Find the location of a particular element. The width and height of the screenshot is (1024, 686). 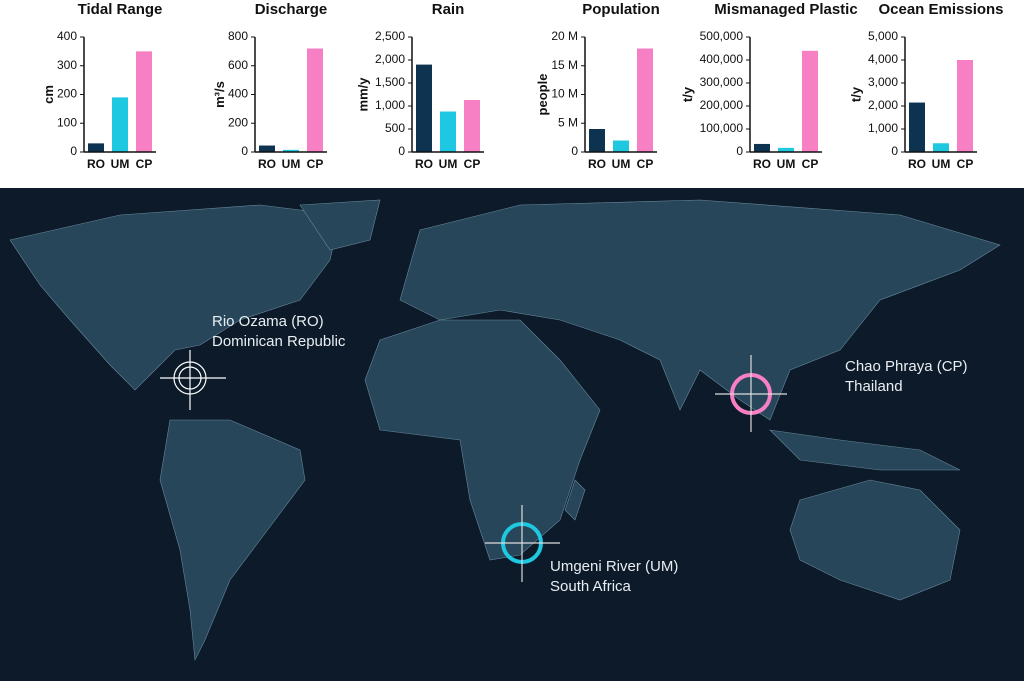

bar-chart: Population 0 5 M 10 M 15 M 20 M people RO UM CP is located at coordinates (597, 86).